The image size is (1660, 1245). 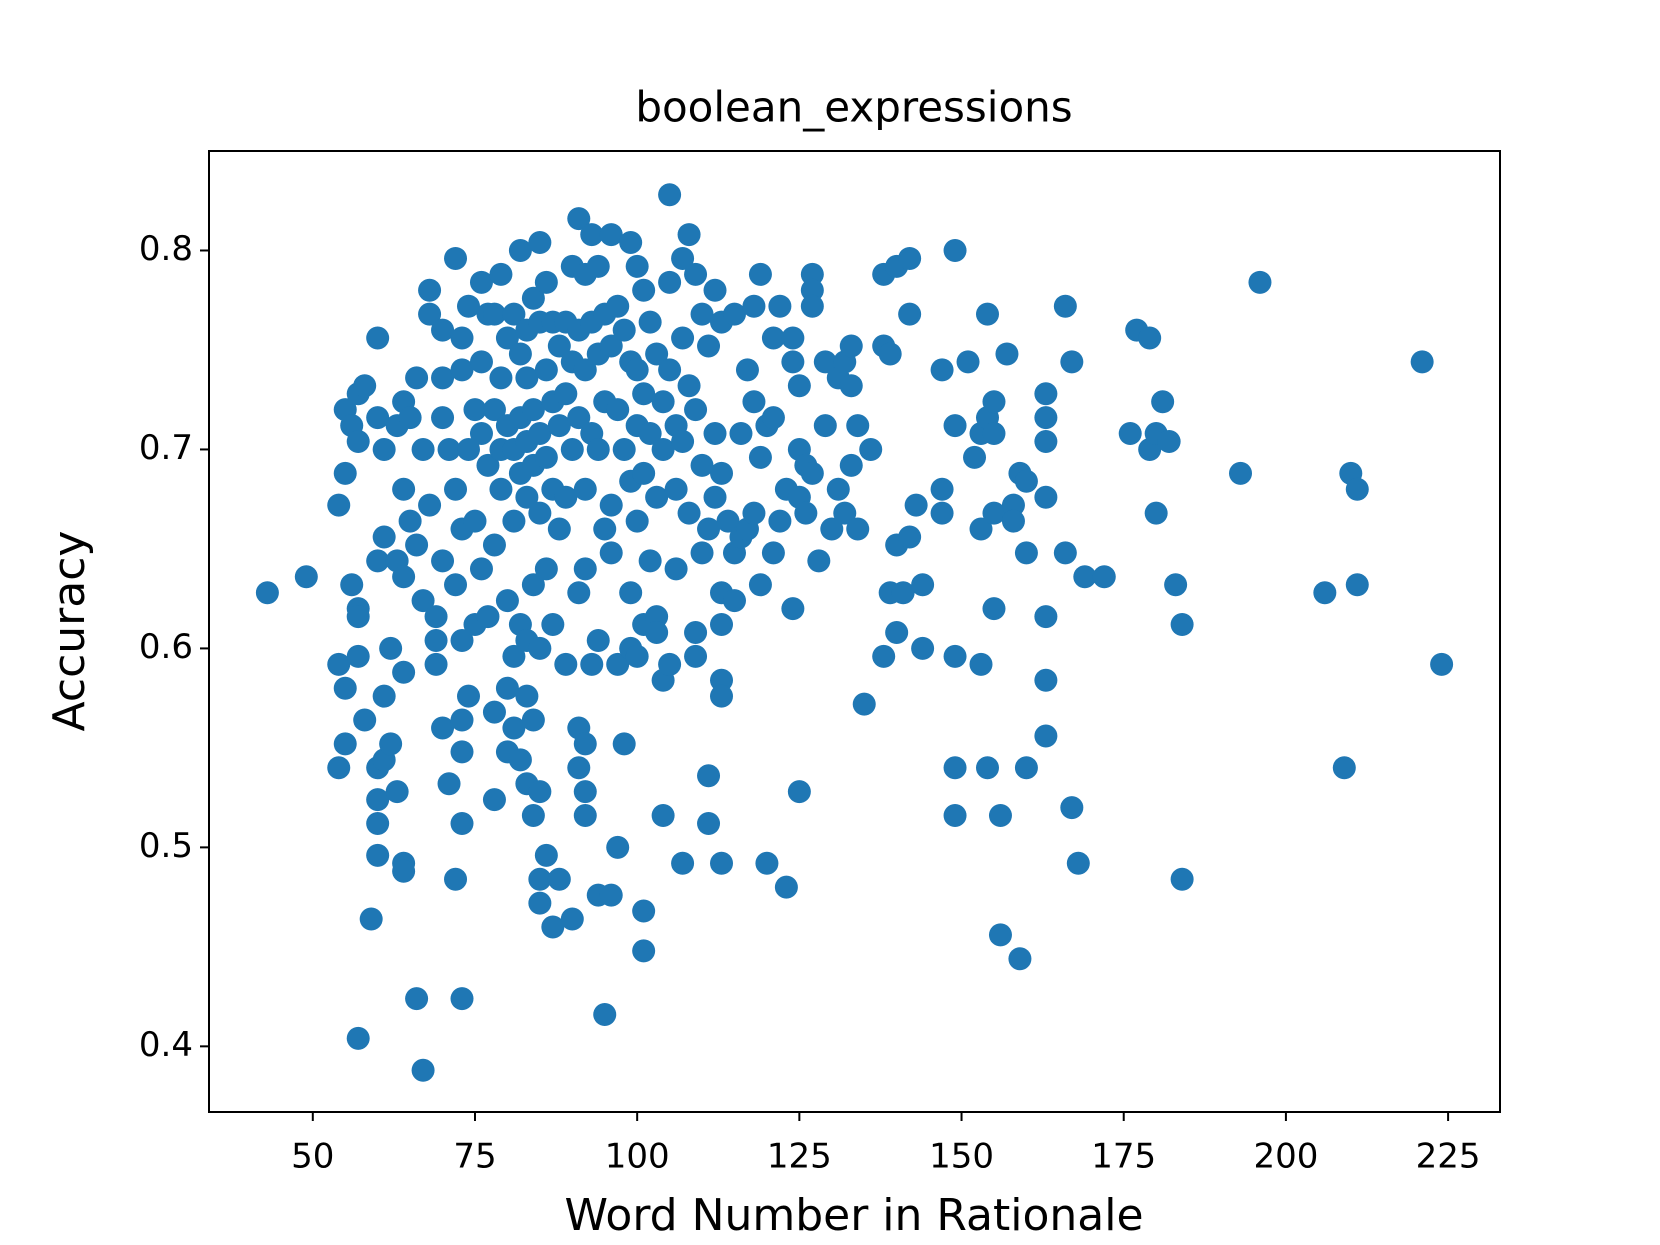 What do you see at coordinates (166, 1045) in the screenshot?
I see `y-tick-label: 0.4` at bounding box center [166, 1045].